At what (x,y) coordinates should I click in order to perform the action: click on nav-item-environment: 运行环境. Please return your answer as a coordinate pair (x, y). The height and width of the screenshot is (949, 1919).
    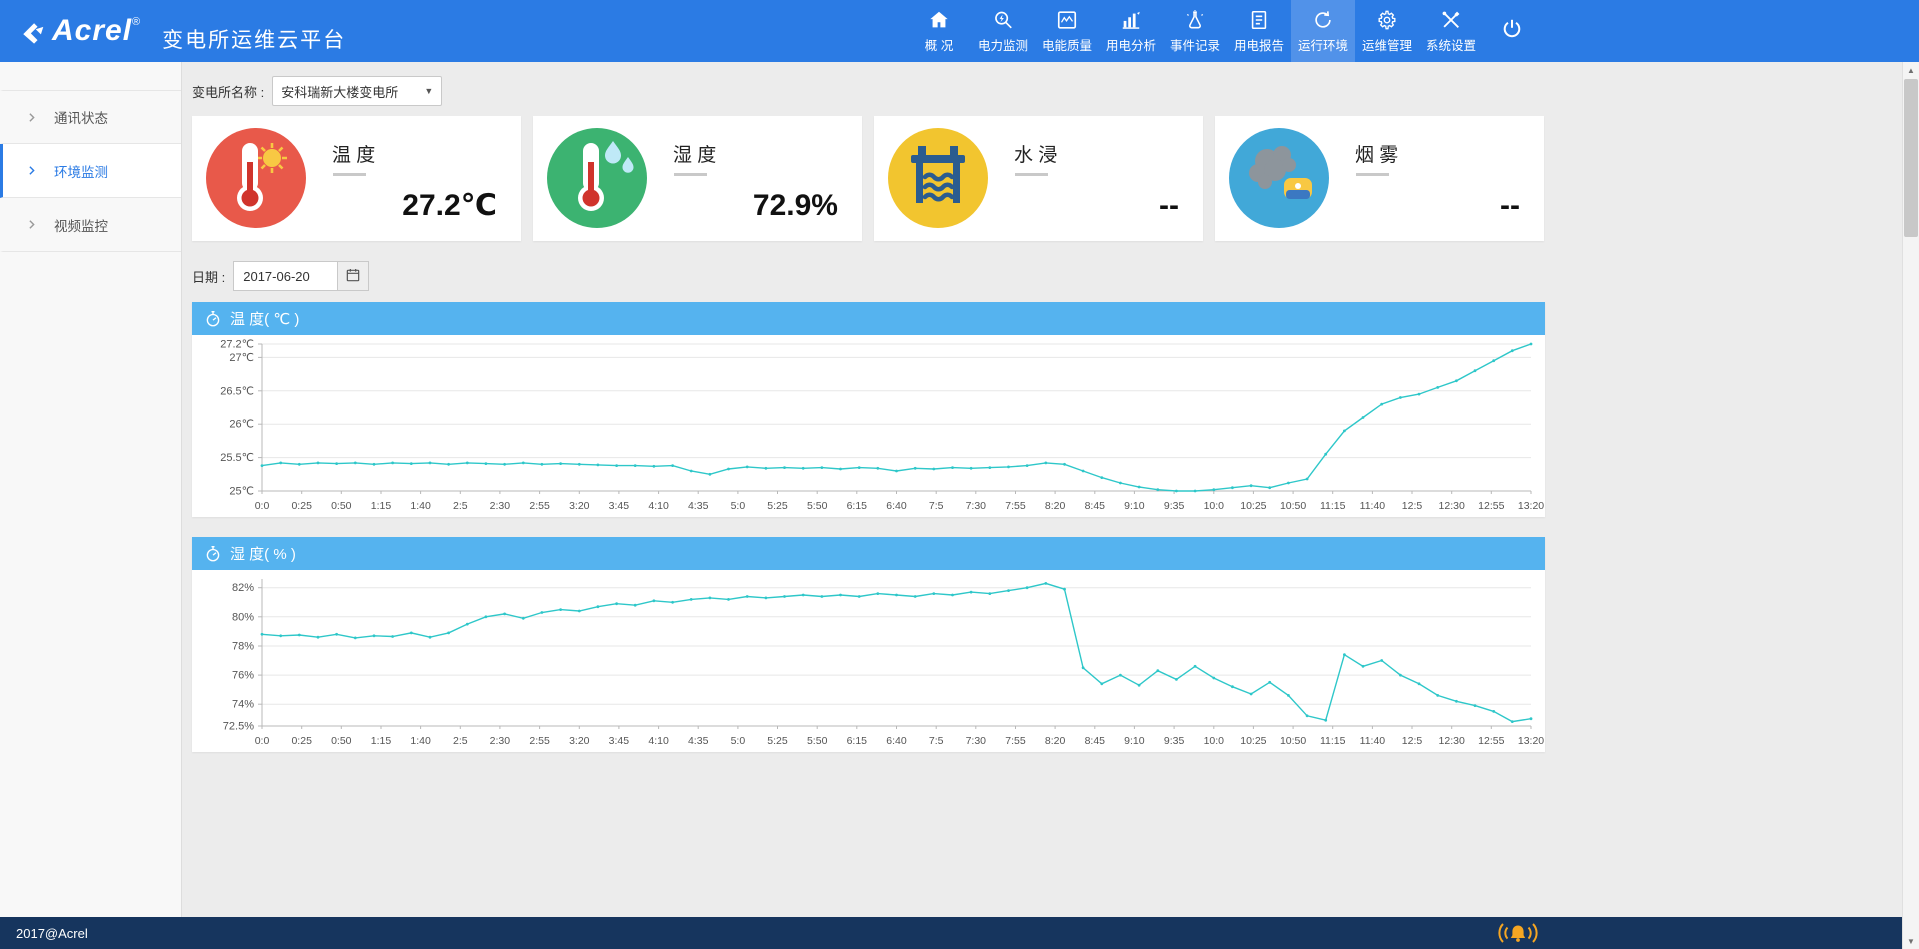
    Looking at the image, I should click on (1323, 31).